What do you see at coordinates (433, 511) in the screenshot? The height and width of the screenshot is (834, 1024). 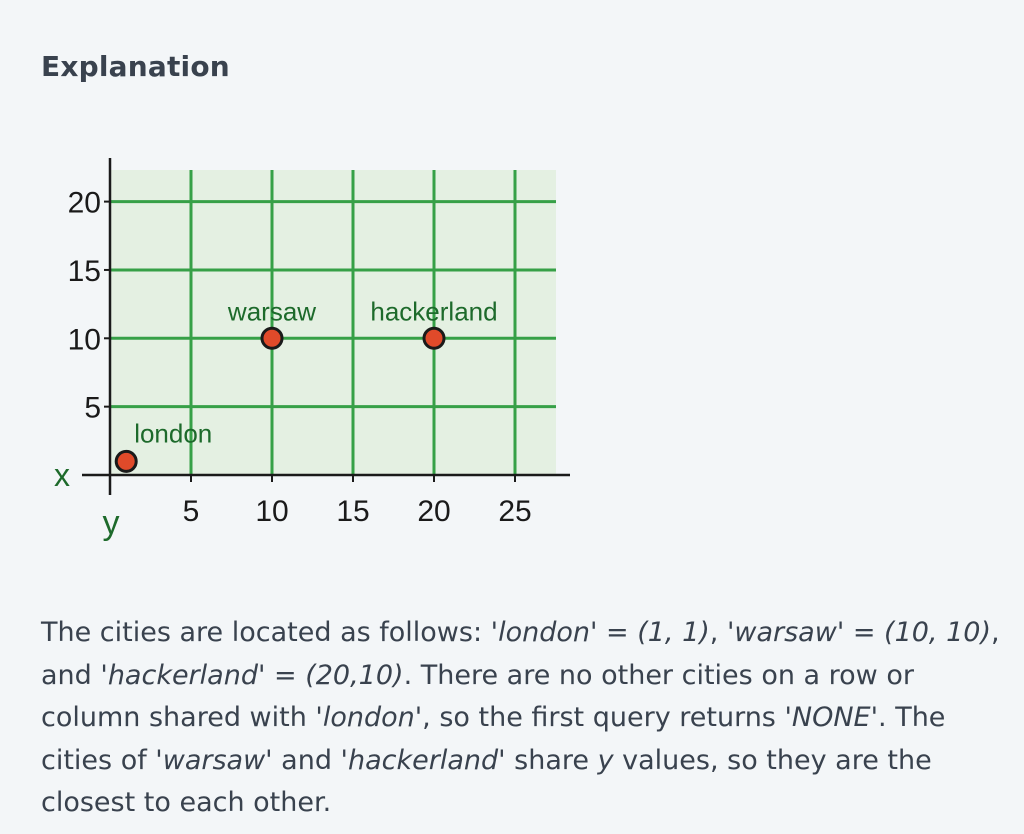 I see `x-tick-label: 20` at bounding box center [433, 511].